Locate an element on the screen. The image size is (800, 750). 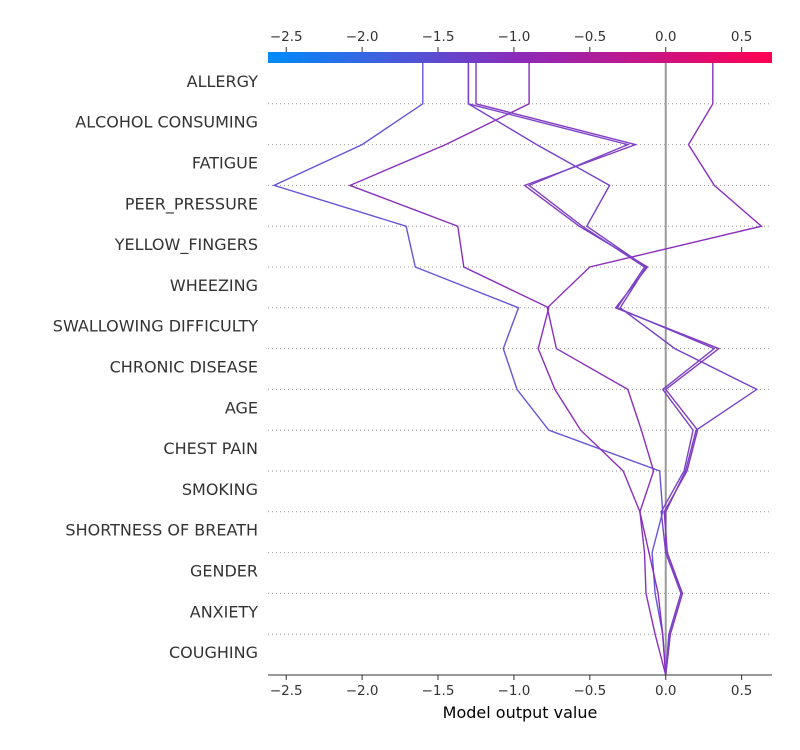
colorbar-tick-label: −1.0 is located at coordinates (514, 37).